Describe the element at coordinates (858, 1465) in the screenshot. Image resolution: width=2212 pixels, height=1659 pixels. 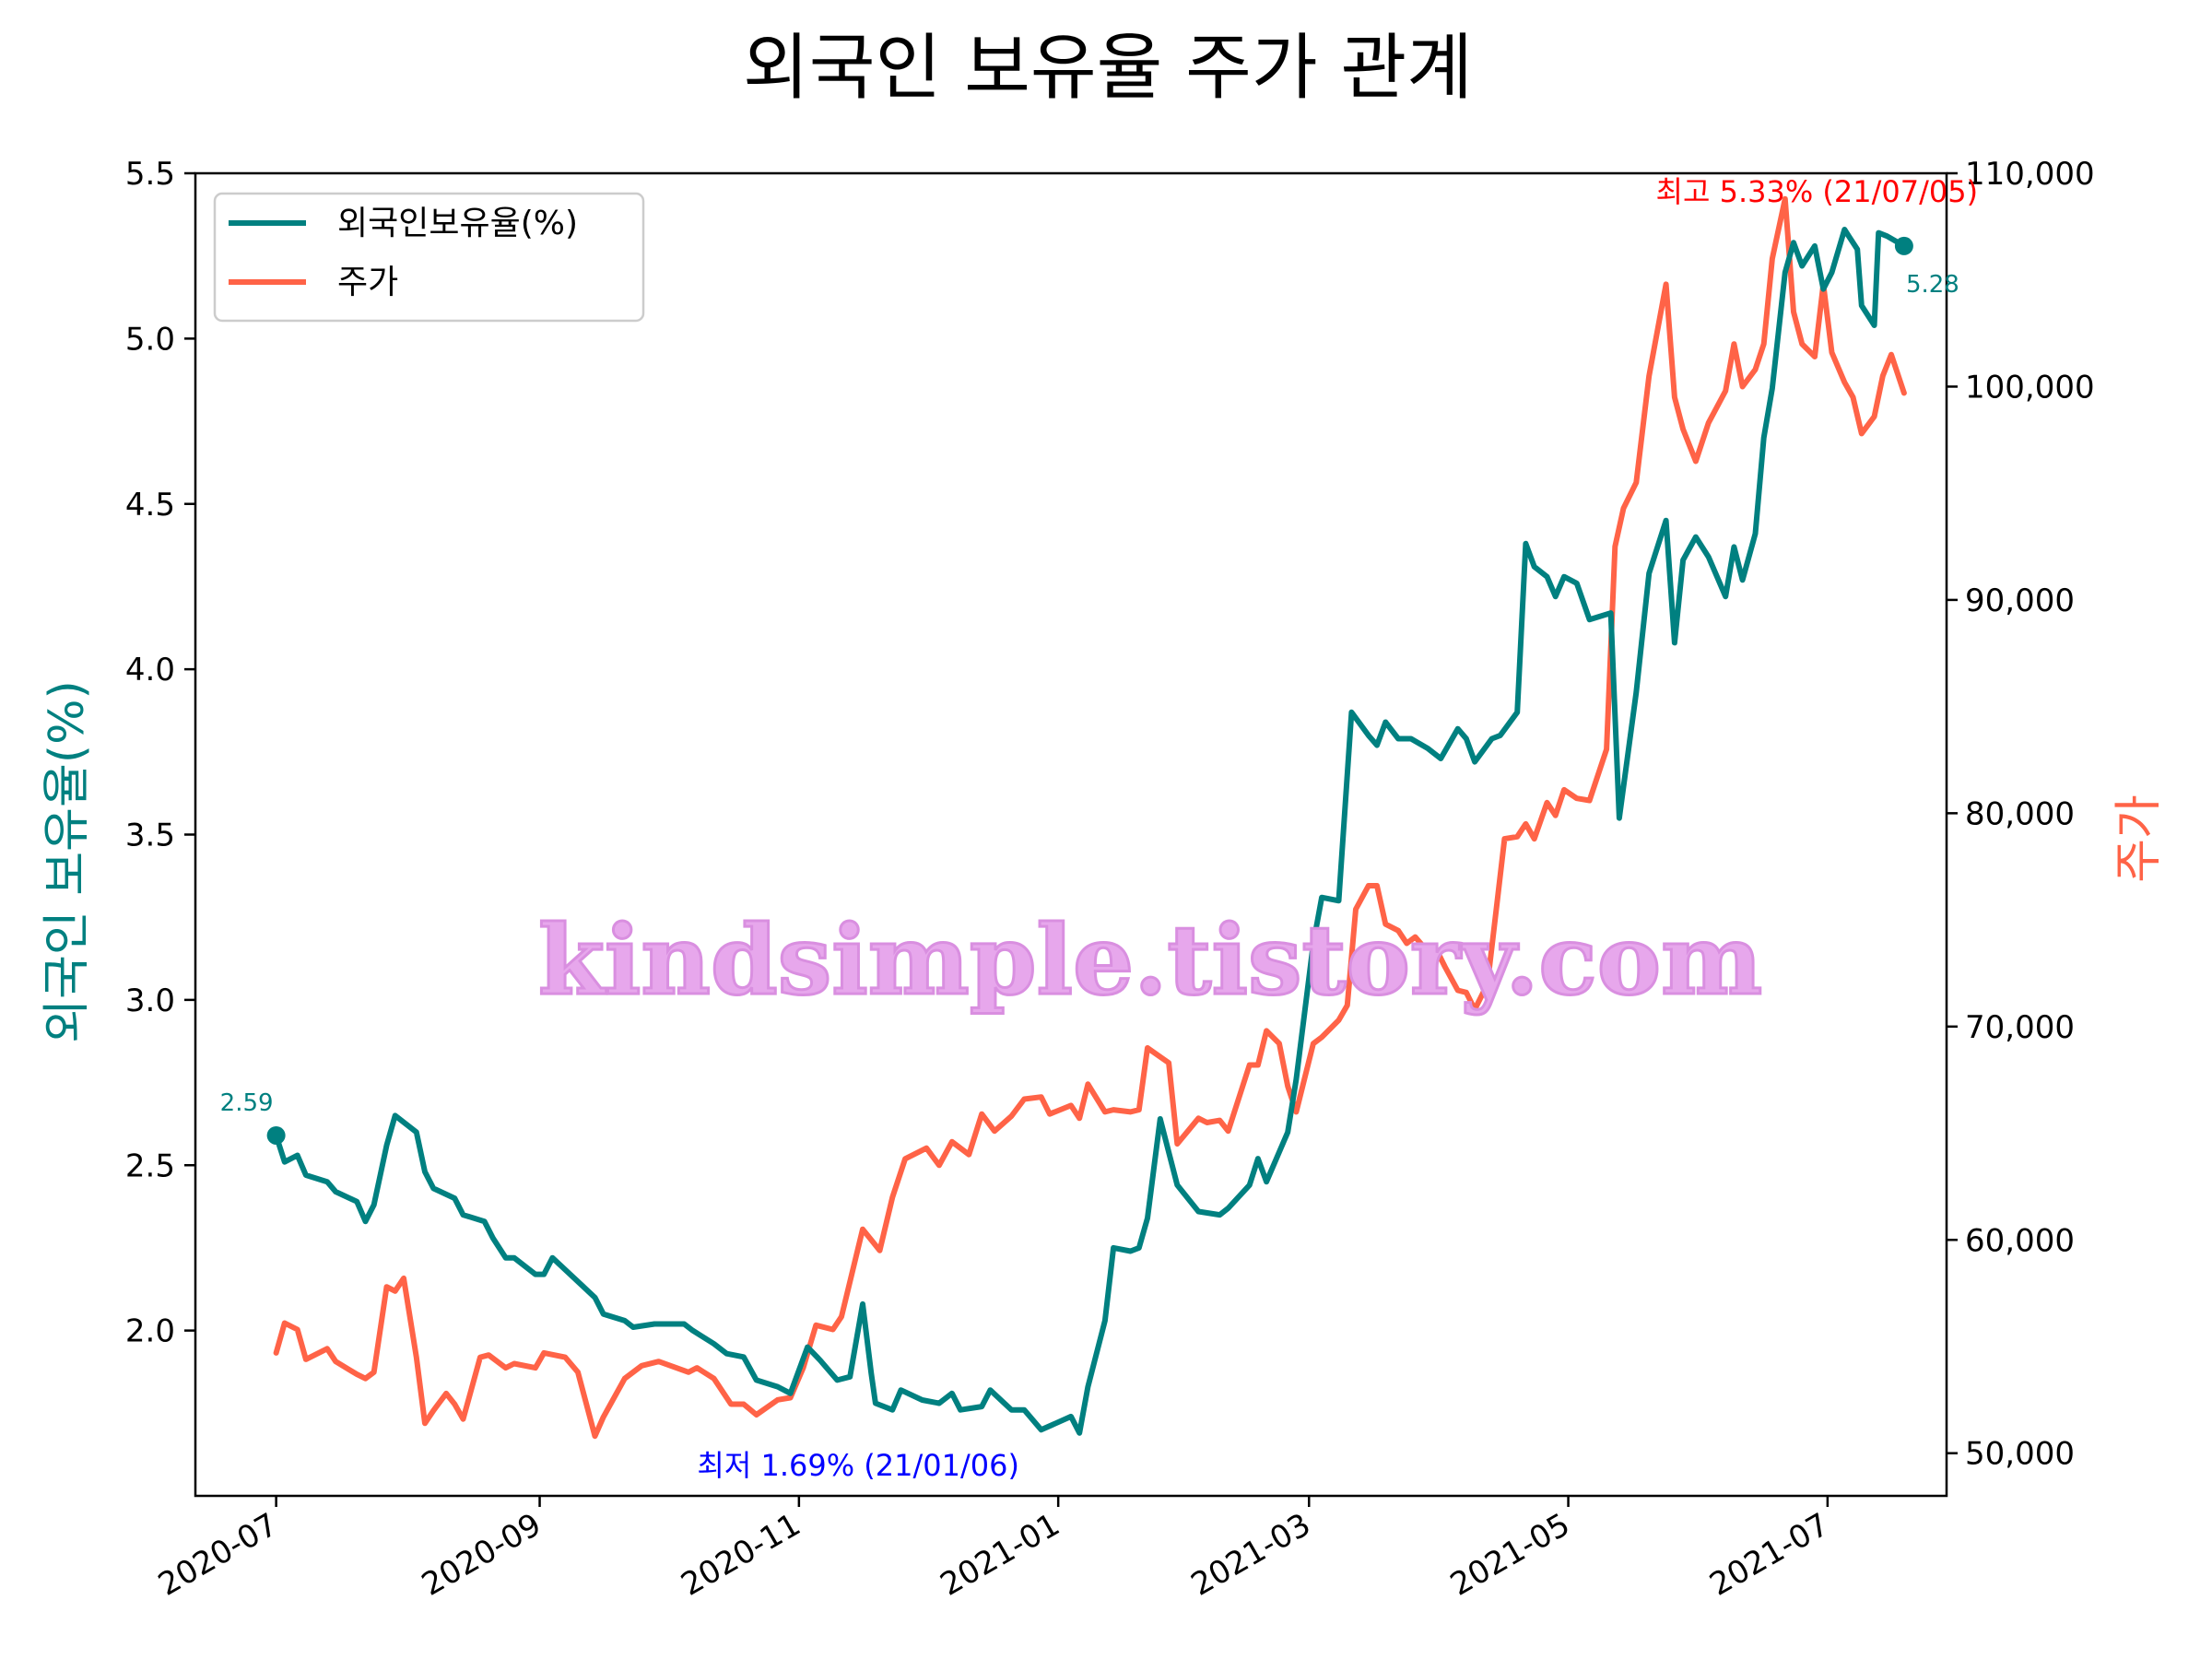
I see `min-annotation: 최저 1.69% (21/01/06)` at that location.